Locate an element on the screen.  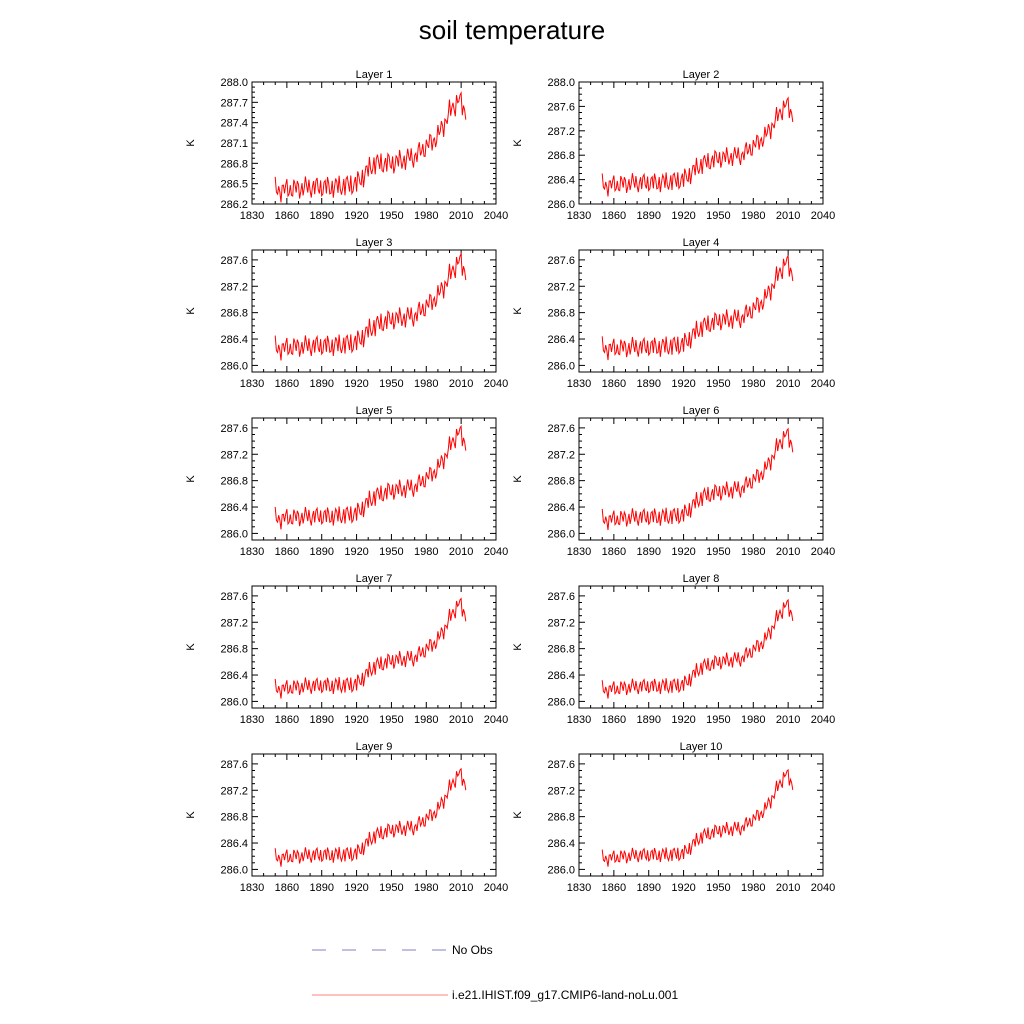
panel-title: Layer 6 is located at coordinates (701, 411).